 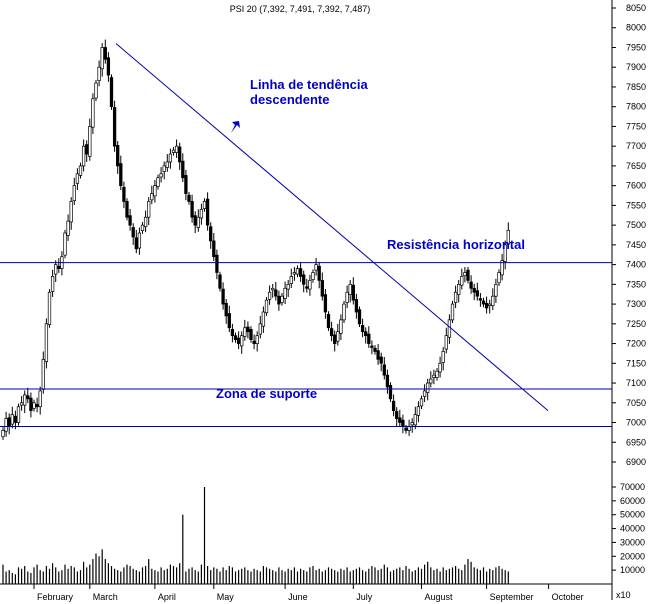 What do you see at coordinates (636, 423) in the screenshot?
I see `price-tick-label: 7000` at bounding box center [636, 423].